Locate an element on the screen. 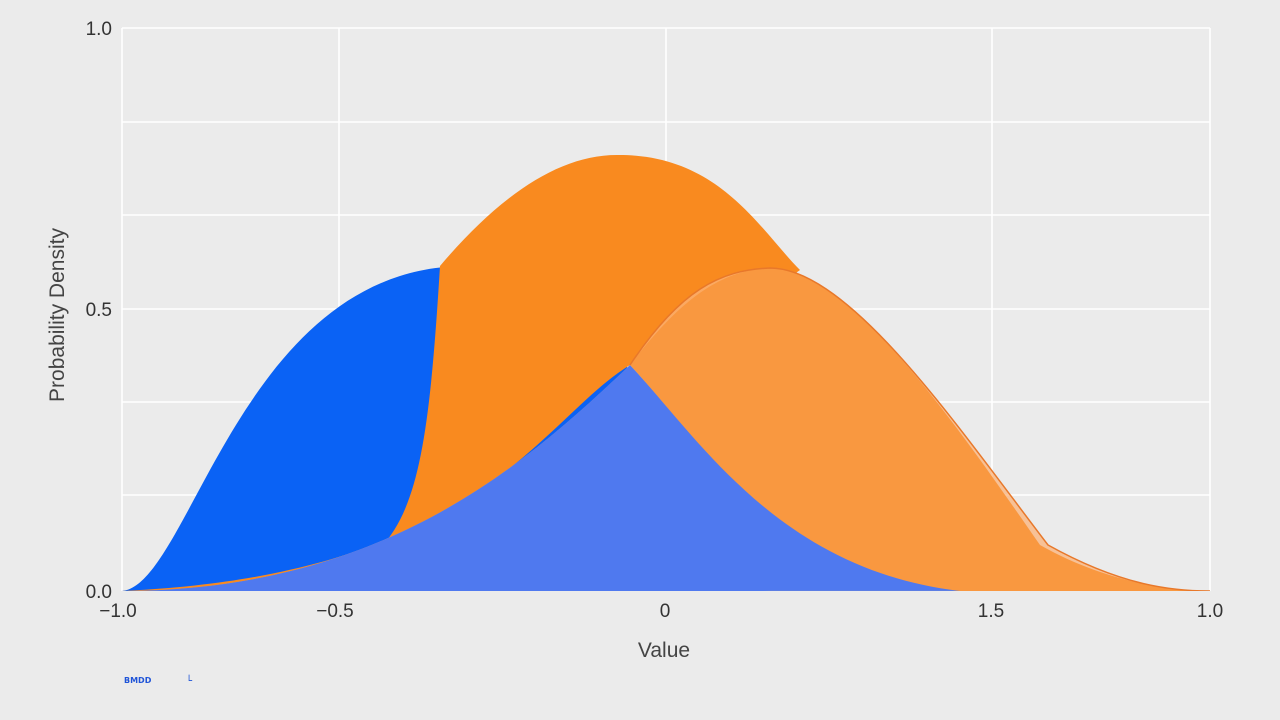 This screenshot has height=720, width=1280. x-tick-1: −0.5 is located at coordinates (335, 611).